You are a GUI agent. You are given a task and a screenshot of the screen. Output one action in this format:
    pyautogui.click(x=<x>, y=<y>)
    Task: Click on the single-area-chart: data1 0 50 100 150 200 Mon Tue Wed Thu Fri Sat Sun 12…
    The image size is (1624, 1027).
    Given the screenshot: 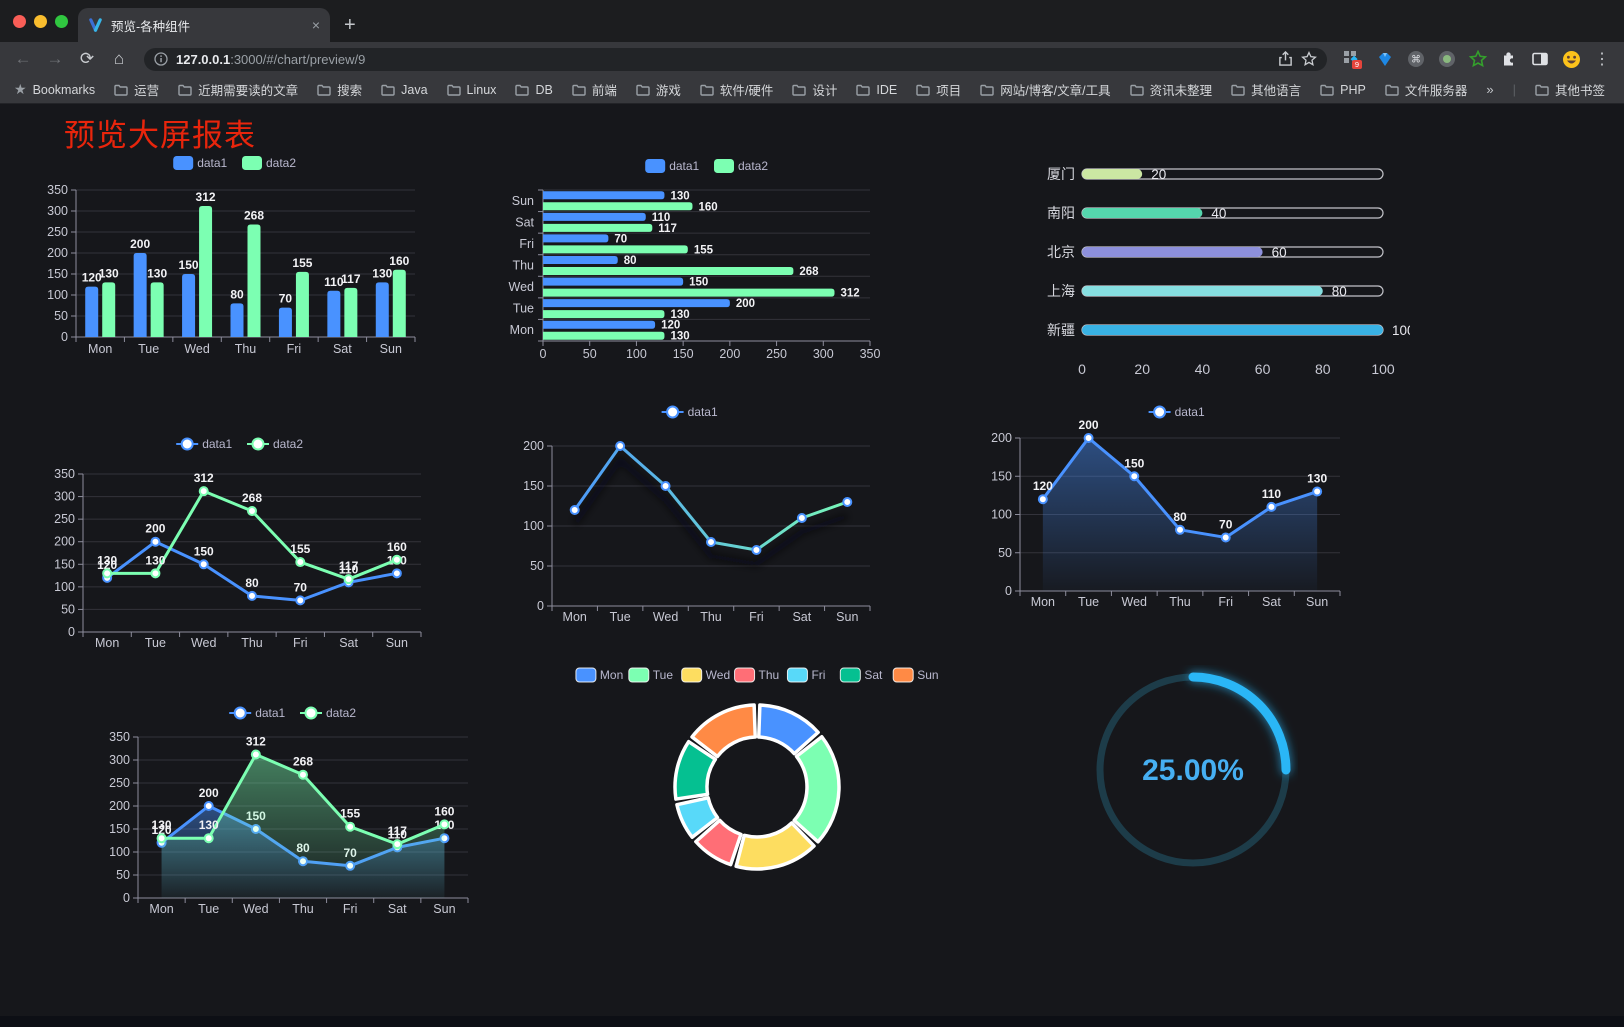 What is the action you would take?
    pyautogui.click(x=1169, y=506)
    